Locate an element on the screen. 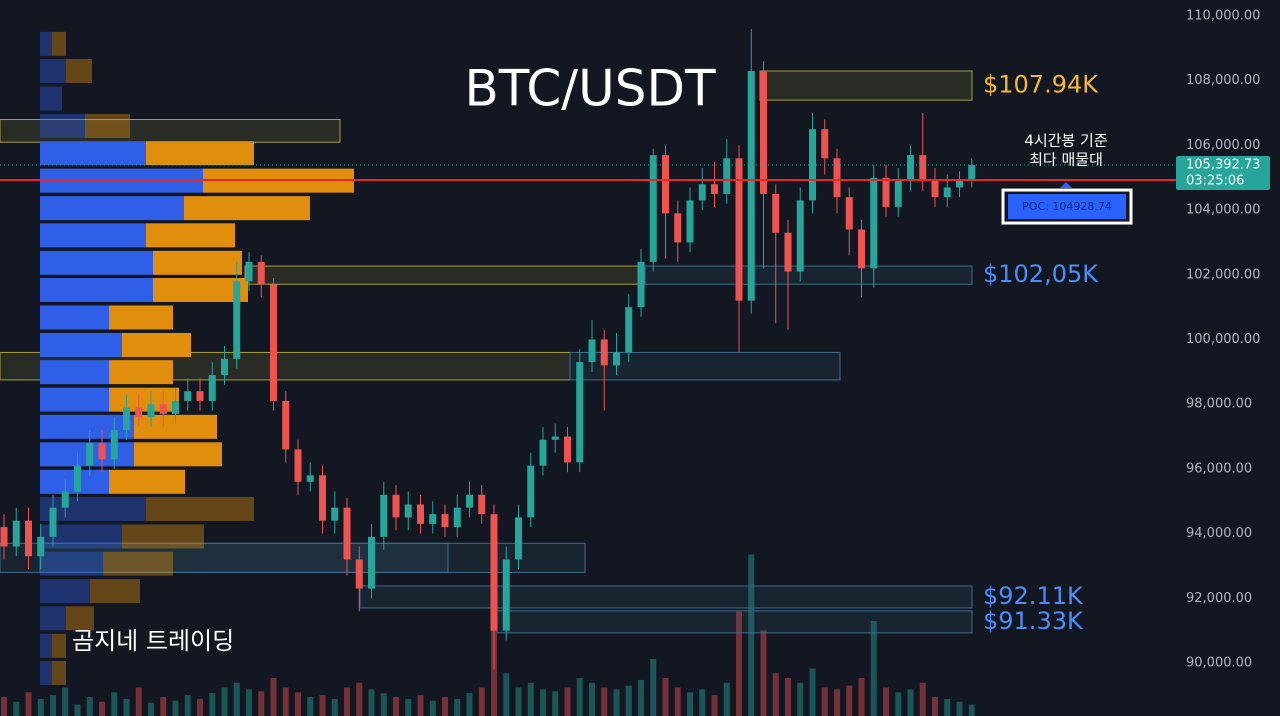 This screenshot has height=716, width=1280. watermark: 곰지네 트레이딩 is located at coordinates (153, 641).